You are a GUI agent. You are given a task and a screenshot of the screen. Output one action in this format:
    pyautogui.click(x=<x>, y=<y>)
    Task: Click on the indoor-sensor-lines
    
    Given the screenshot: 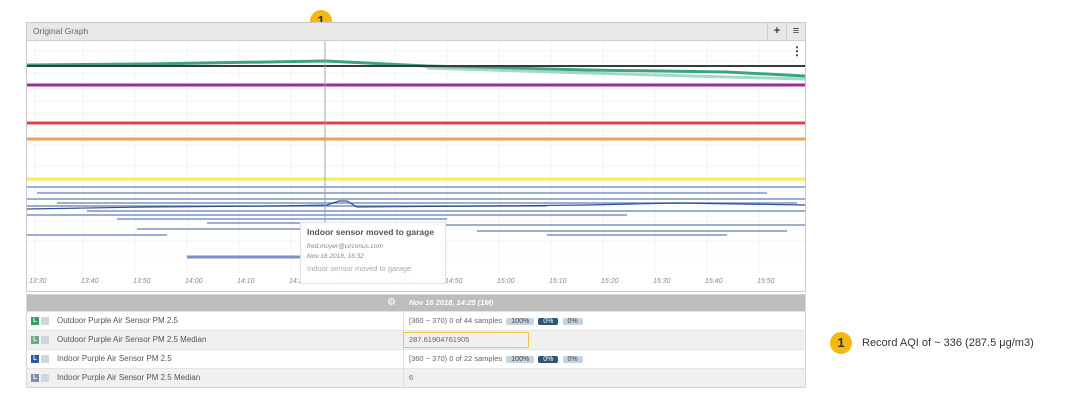 What is the action you would take?
    pyautogui.click(x=416, y=222)
    